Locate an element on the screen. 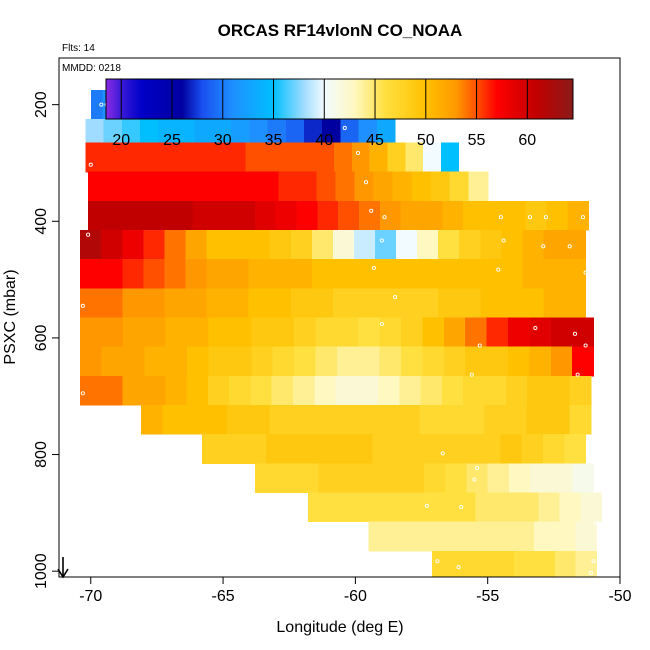  x-tick-label: -60 is located at coordinates (355, 596).